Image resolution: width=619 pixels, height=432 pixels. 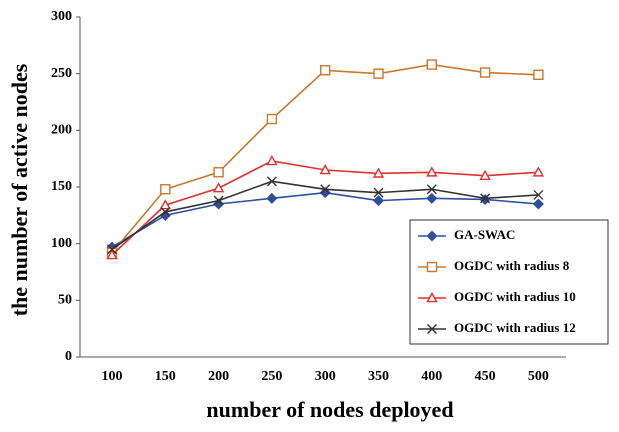 What do you see at coordinates (378, 376) in the screenshot?
I see `x-tick-label: 350` at bounding box center [378, 376].